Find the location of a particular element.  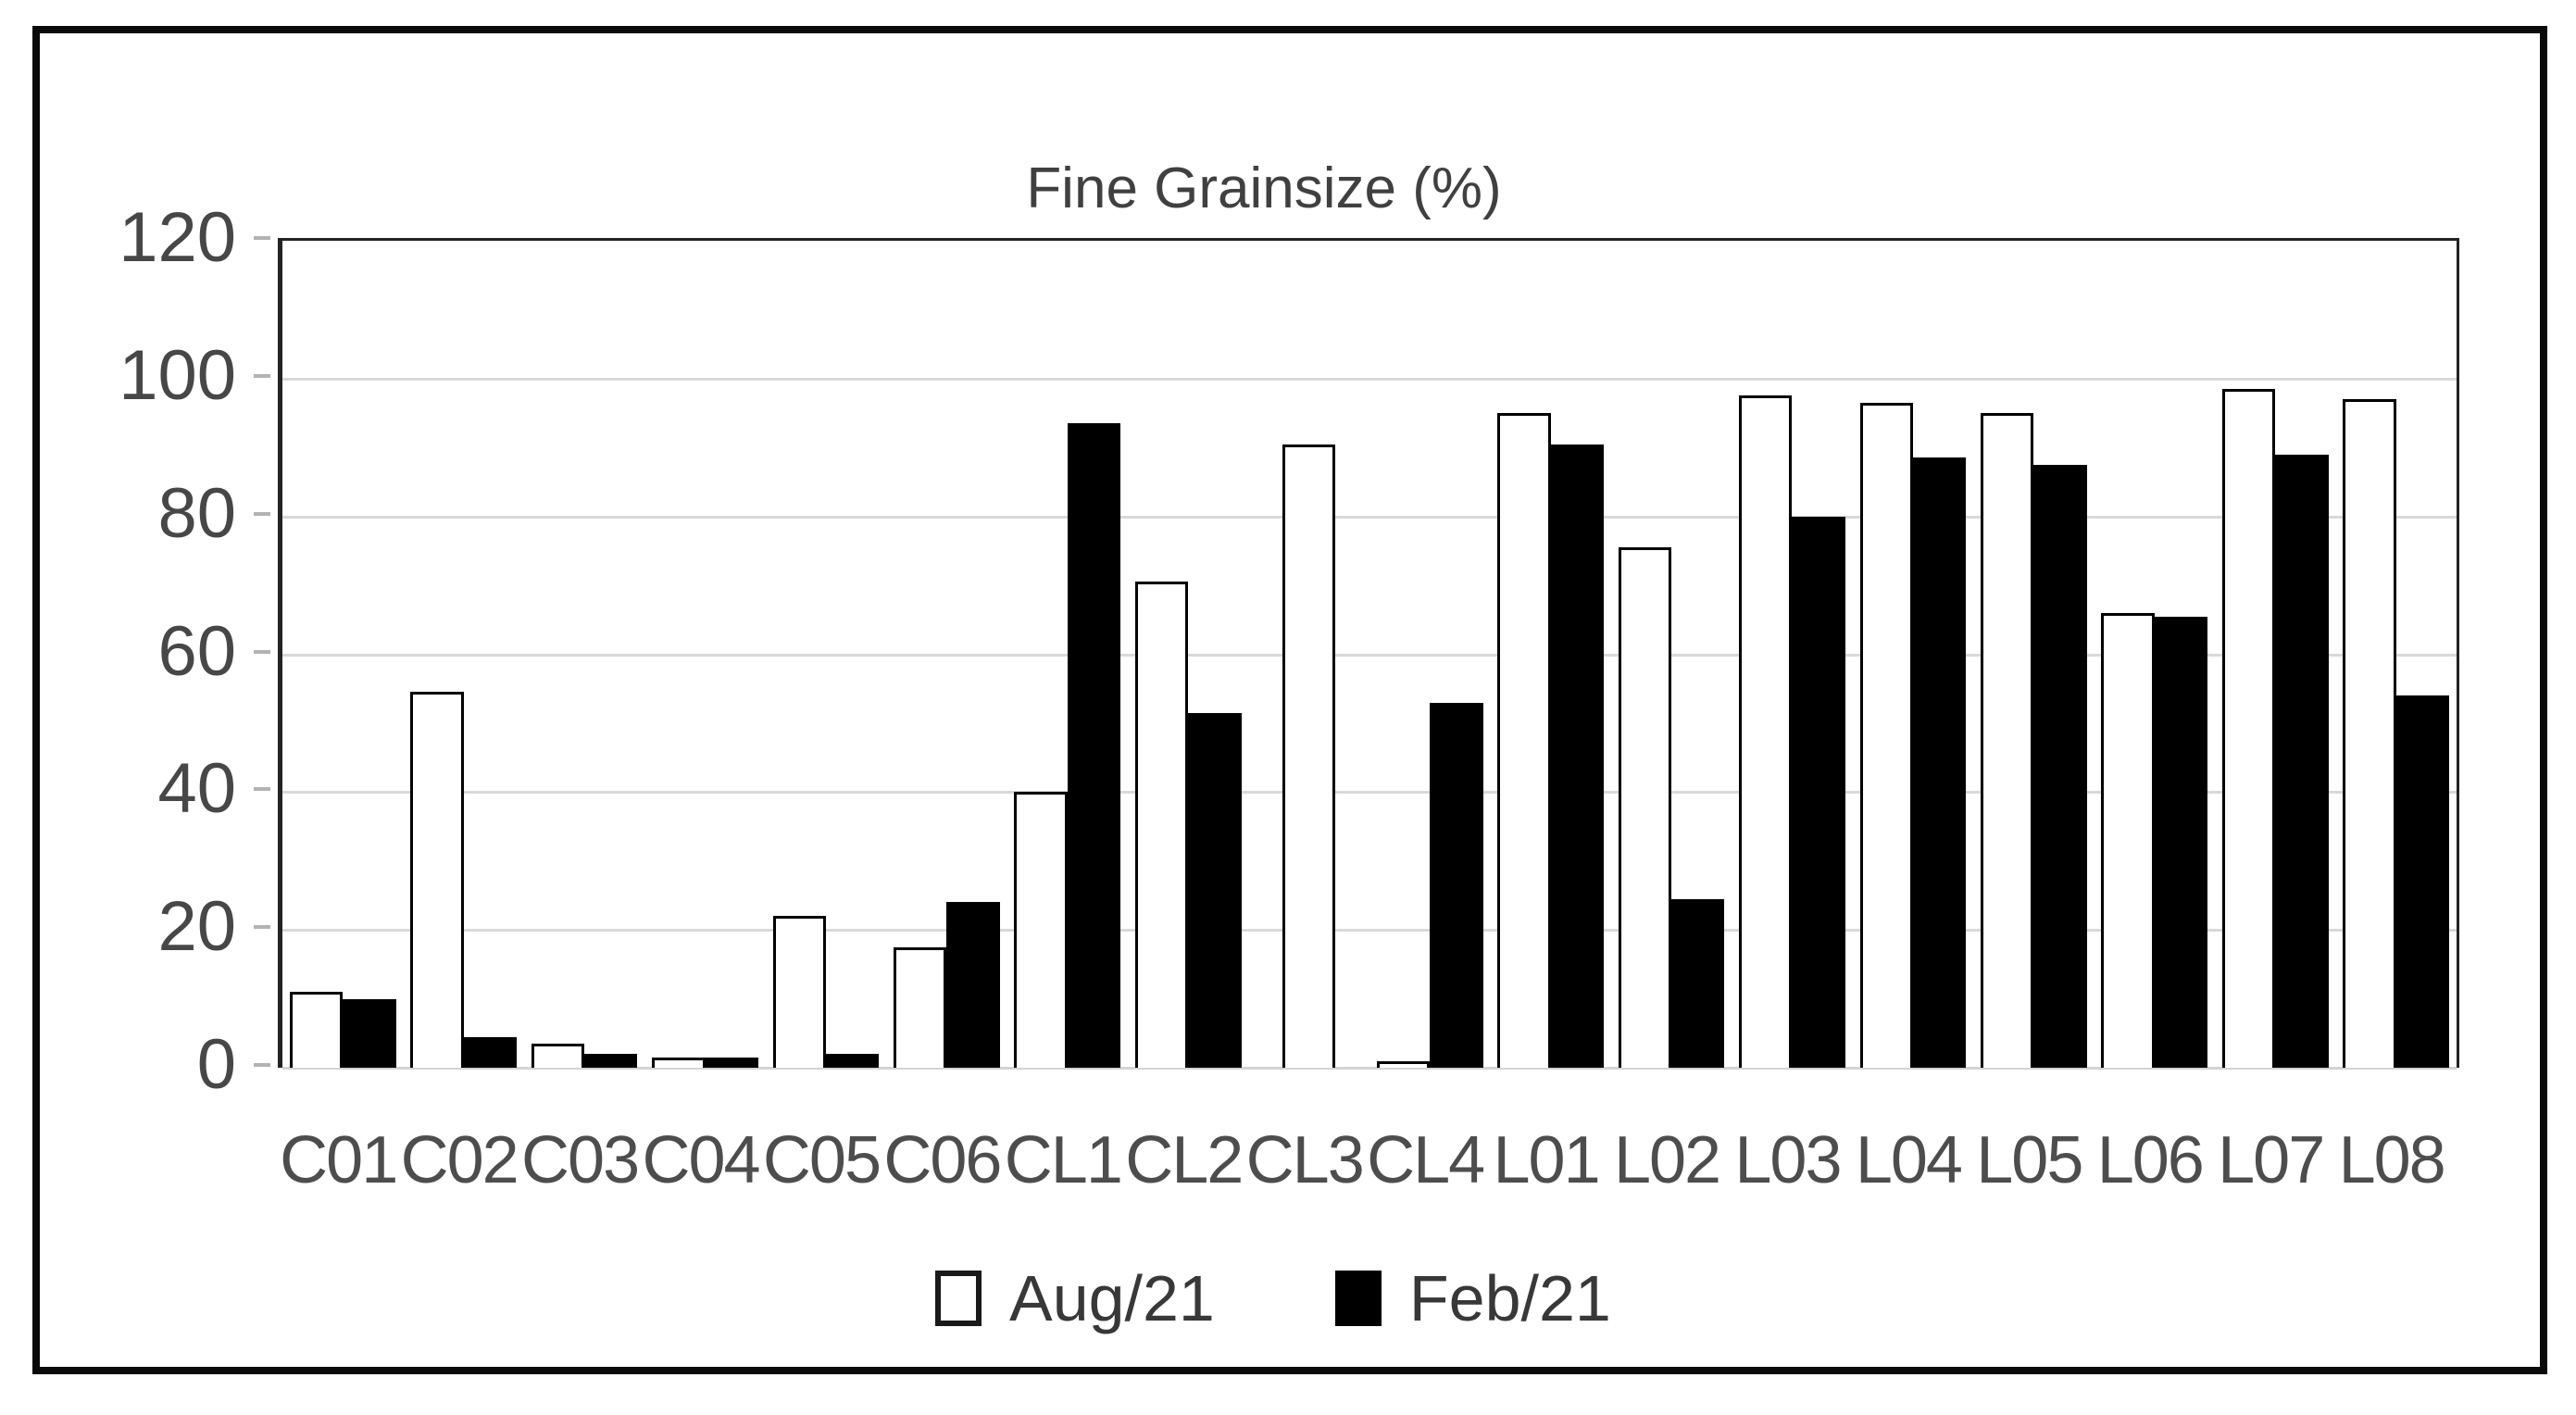

x-tick-label-CL1: CL1 is located at coordinates (1063, 1160).